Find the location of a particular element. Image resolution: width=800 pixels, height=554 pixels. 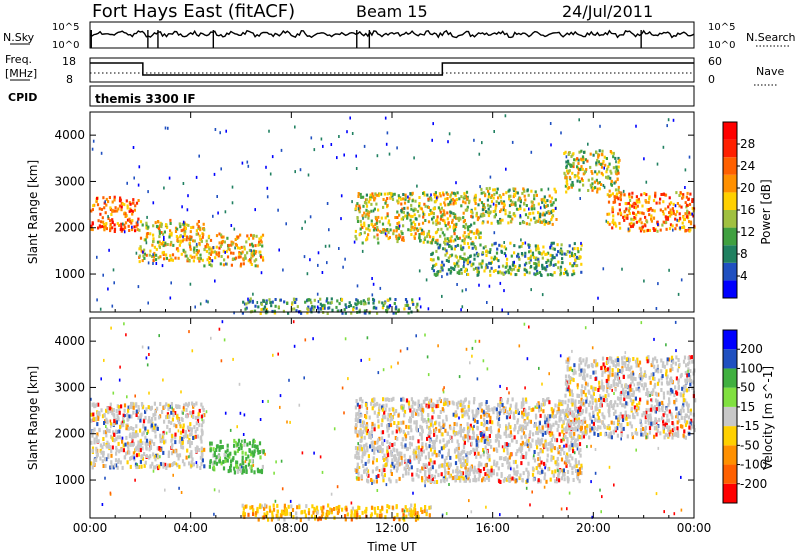

vel-cells-cell-2054 is located at coordinates (367, 430).